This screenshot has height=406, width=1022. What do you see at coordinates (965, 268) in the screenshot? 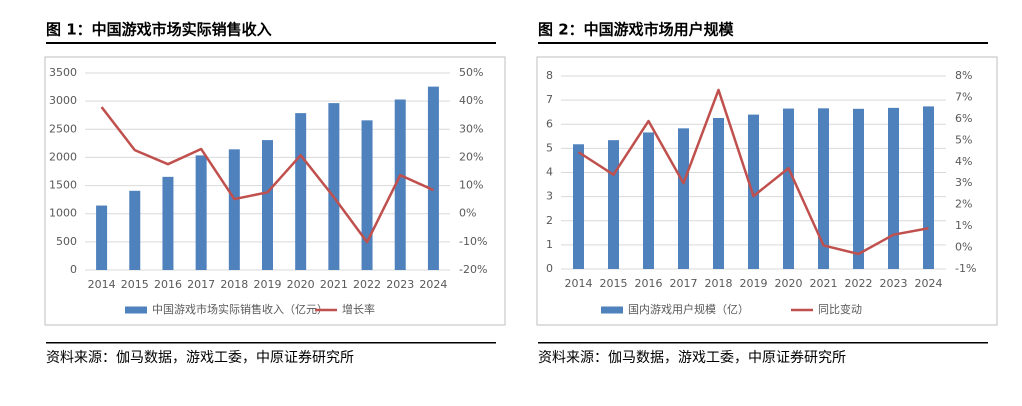
I see `y2-tick-label: -1%` at bounding box center [965, 268].